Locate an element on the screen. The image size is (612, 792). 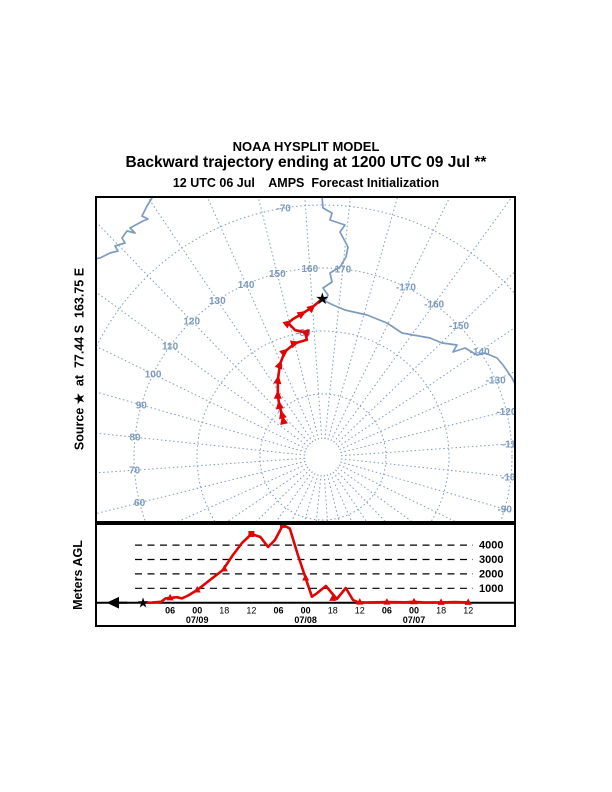
meridian-label: 90 is located at coordinates (142, 405).